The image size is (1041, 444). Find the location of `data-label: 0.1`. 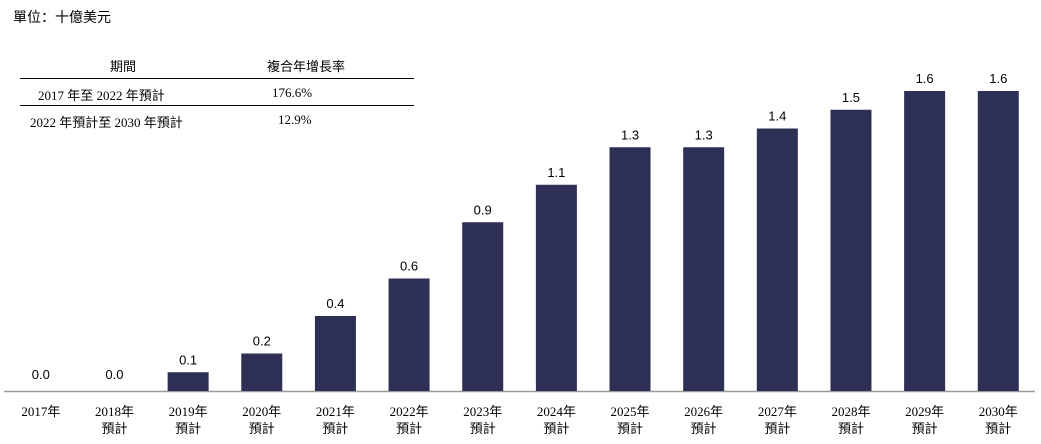

data-label: 0.1 is located at coordinates (188, 359).